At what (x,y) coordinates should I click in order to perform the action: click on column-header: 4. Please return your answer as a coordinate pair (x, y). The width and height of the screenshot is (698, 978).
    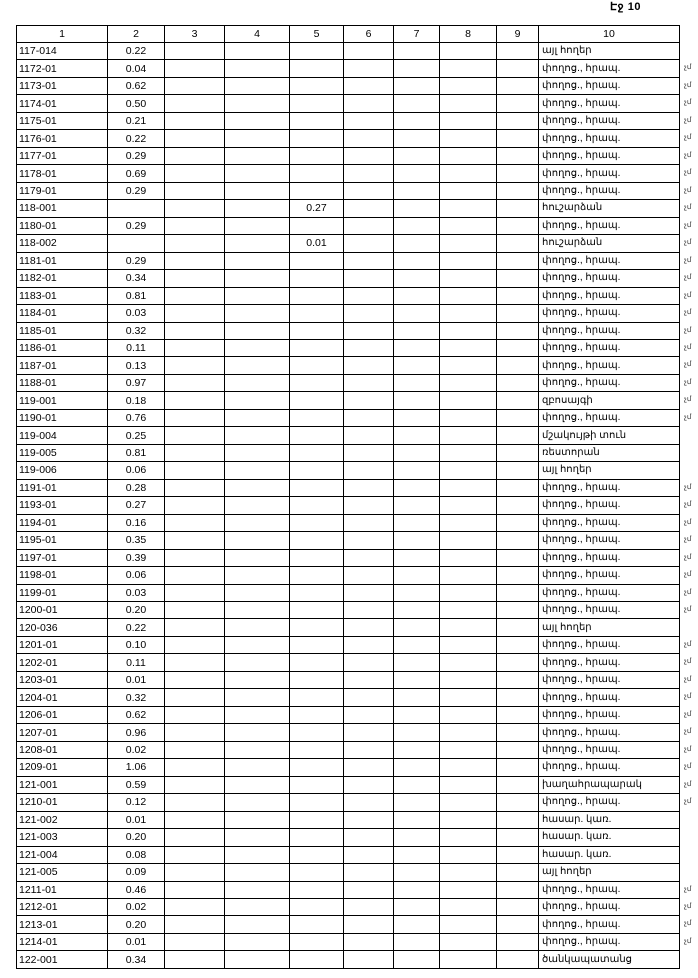
    Looking at the image, I should click on (257, 34).